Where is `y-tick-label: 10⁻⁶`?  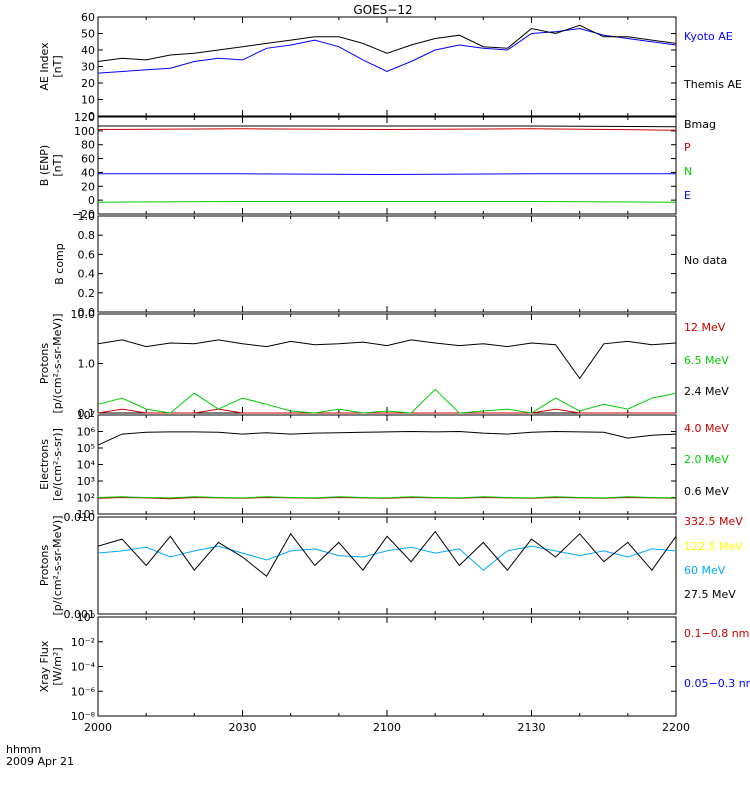
y-tick-label: 10⁻⁶ is located at coordinates (83, 691).